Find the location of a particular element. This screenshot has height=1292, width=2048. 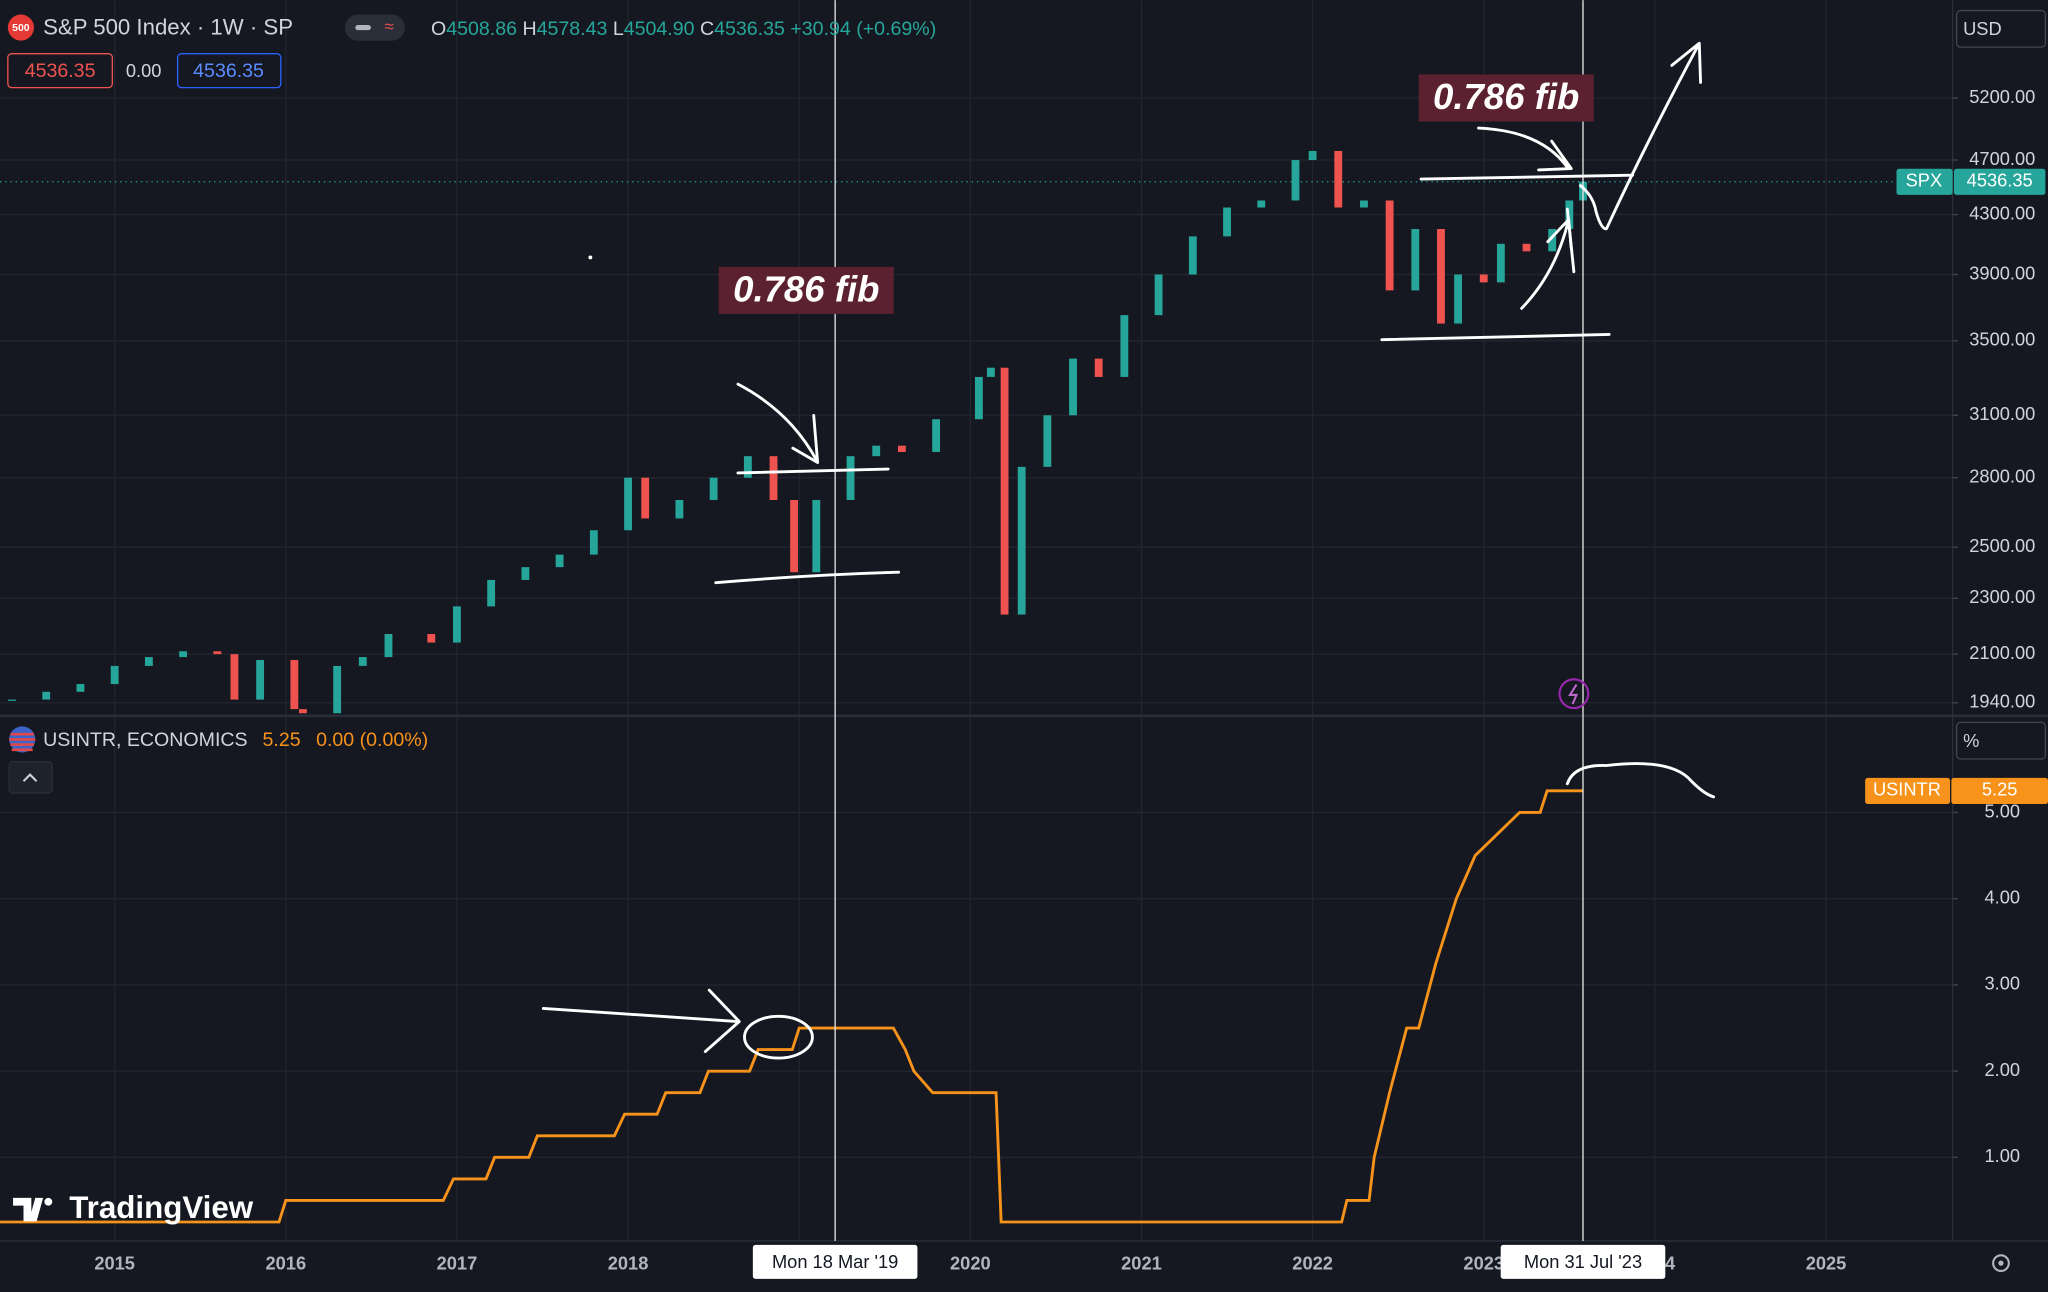

chevron-icon is located at coordinates (30, 777).